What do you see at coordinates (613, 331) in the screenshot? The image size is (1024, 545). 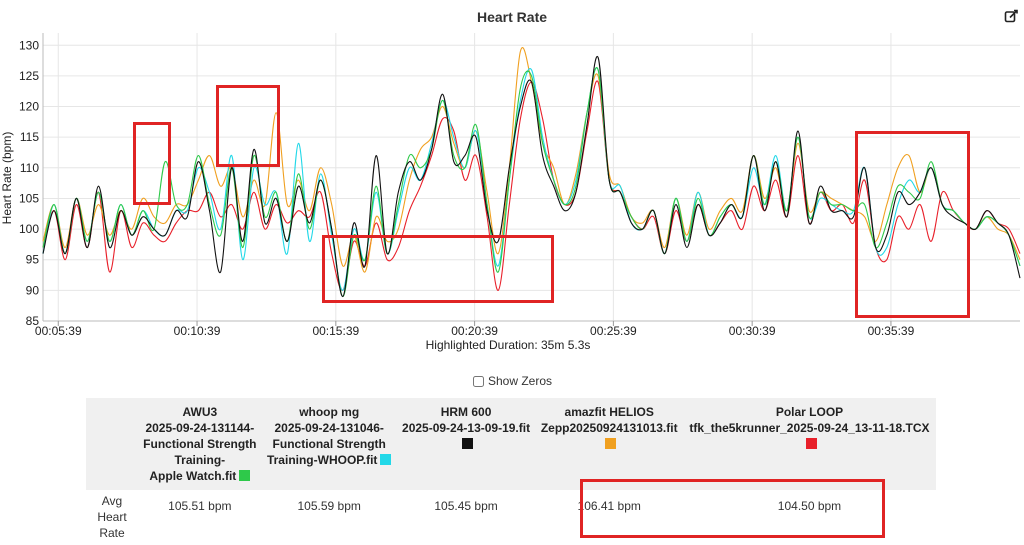 I see `x-tick-label: 00:25:39` at bounding box center [613, 331].